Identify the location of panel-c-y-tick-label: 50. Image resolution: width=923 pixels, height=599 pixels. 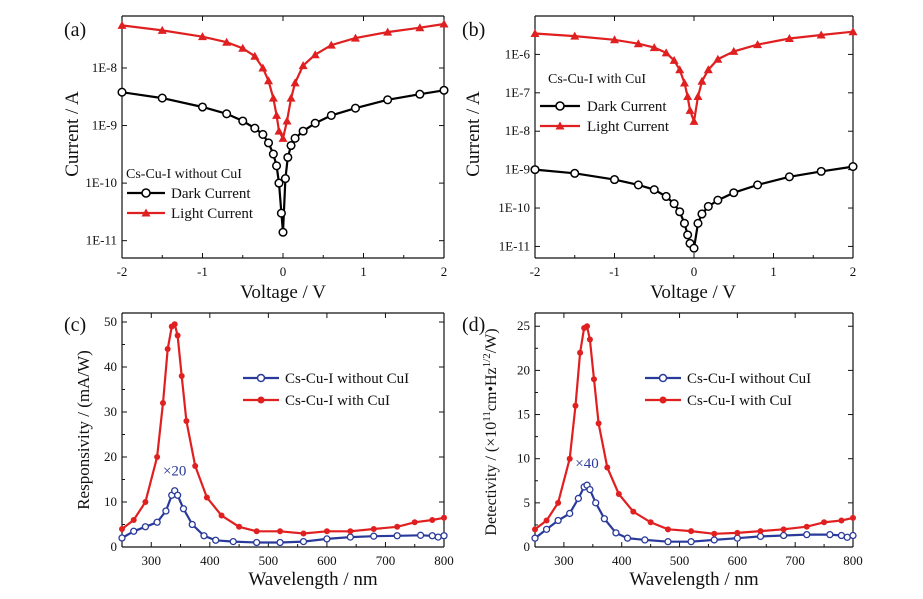
(110, 321).